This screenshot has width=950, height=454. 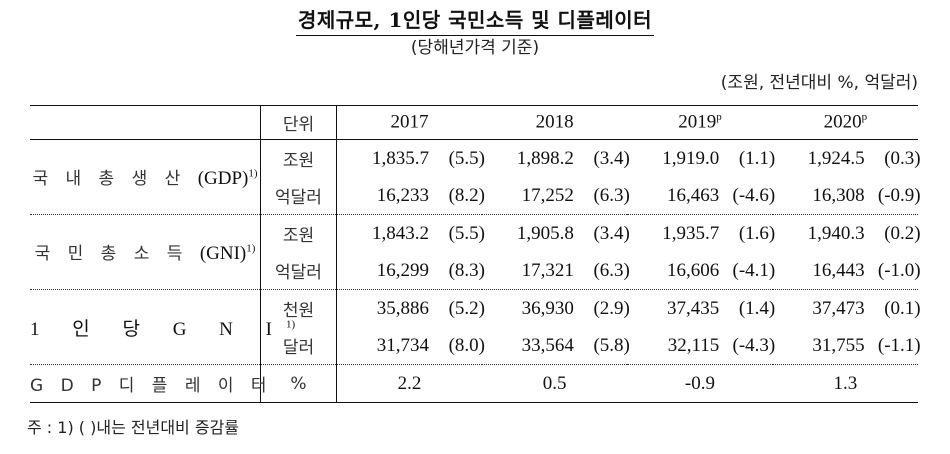 I want to click on value-cell: 36,930 (2.9), so click(x=575, y=308).